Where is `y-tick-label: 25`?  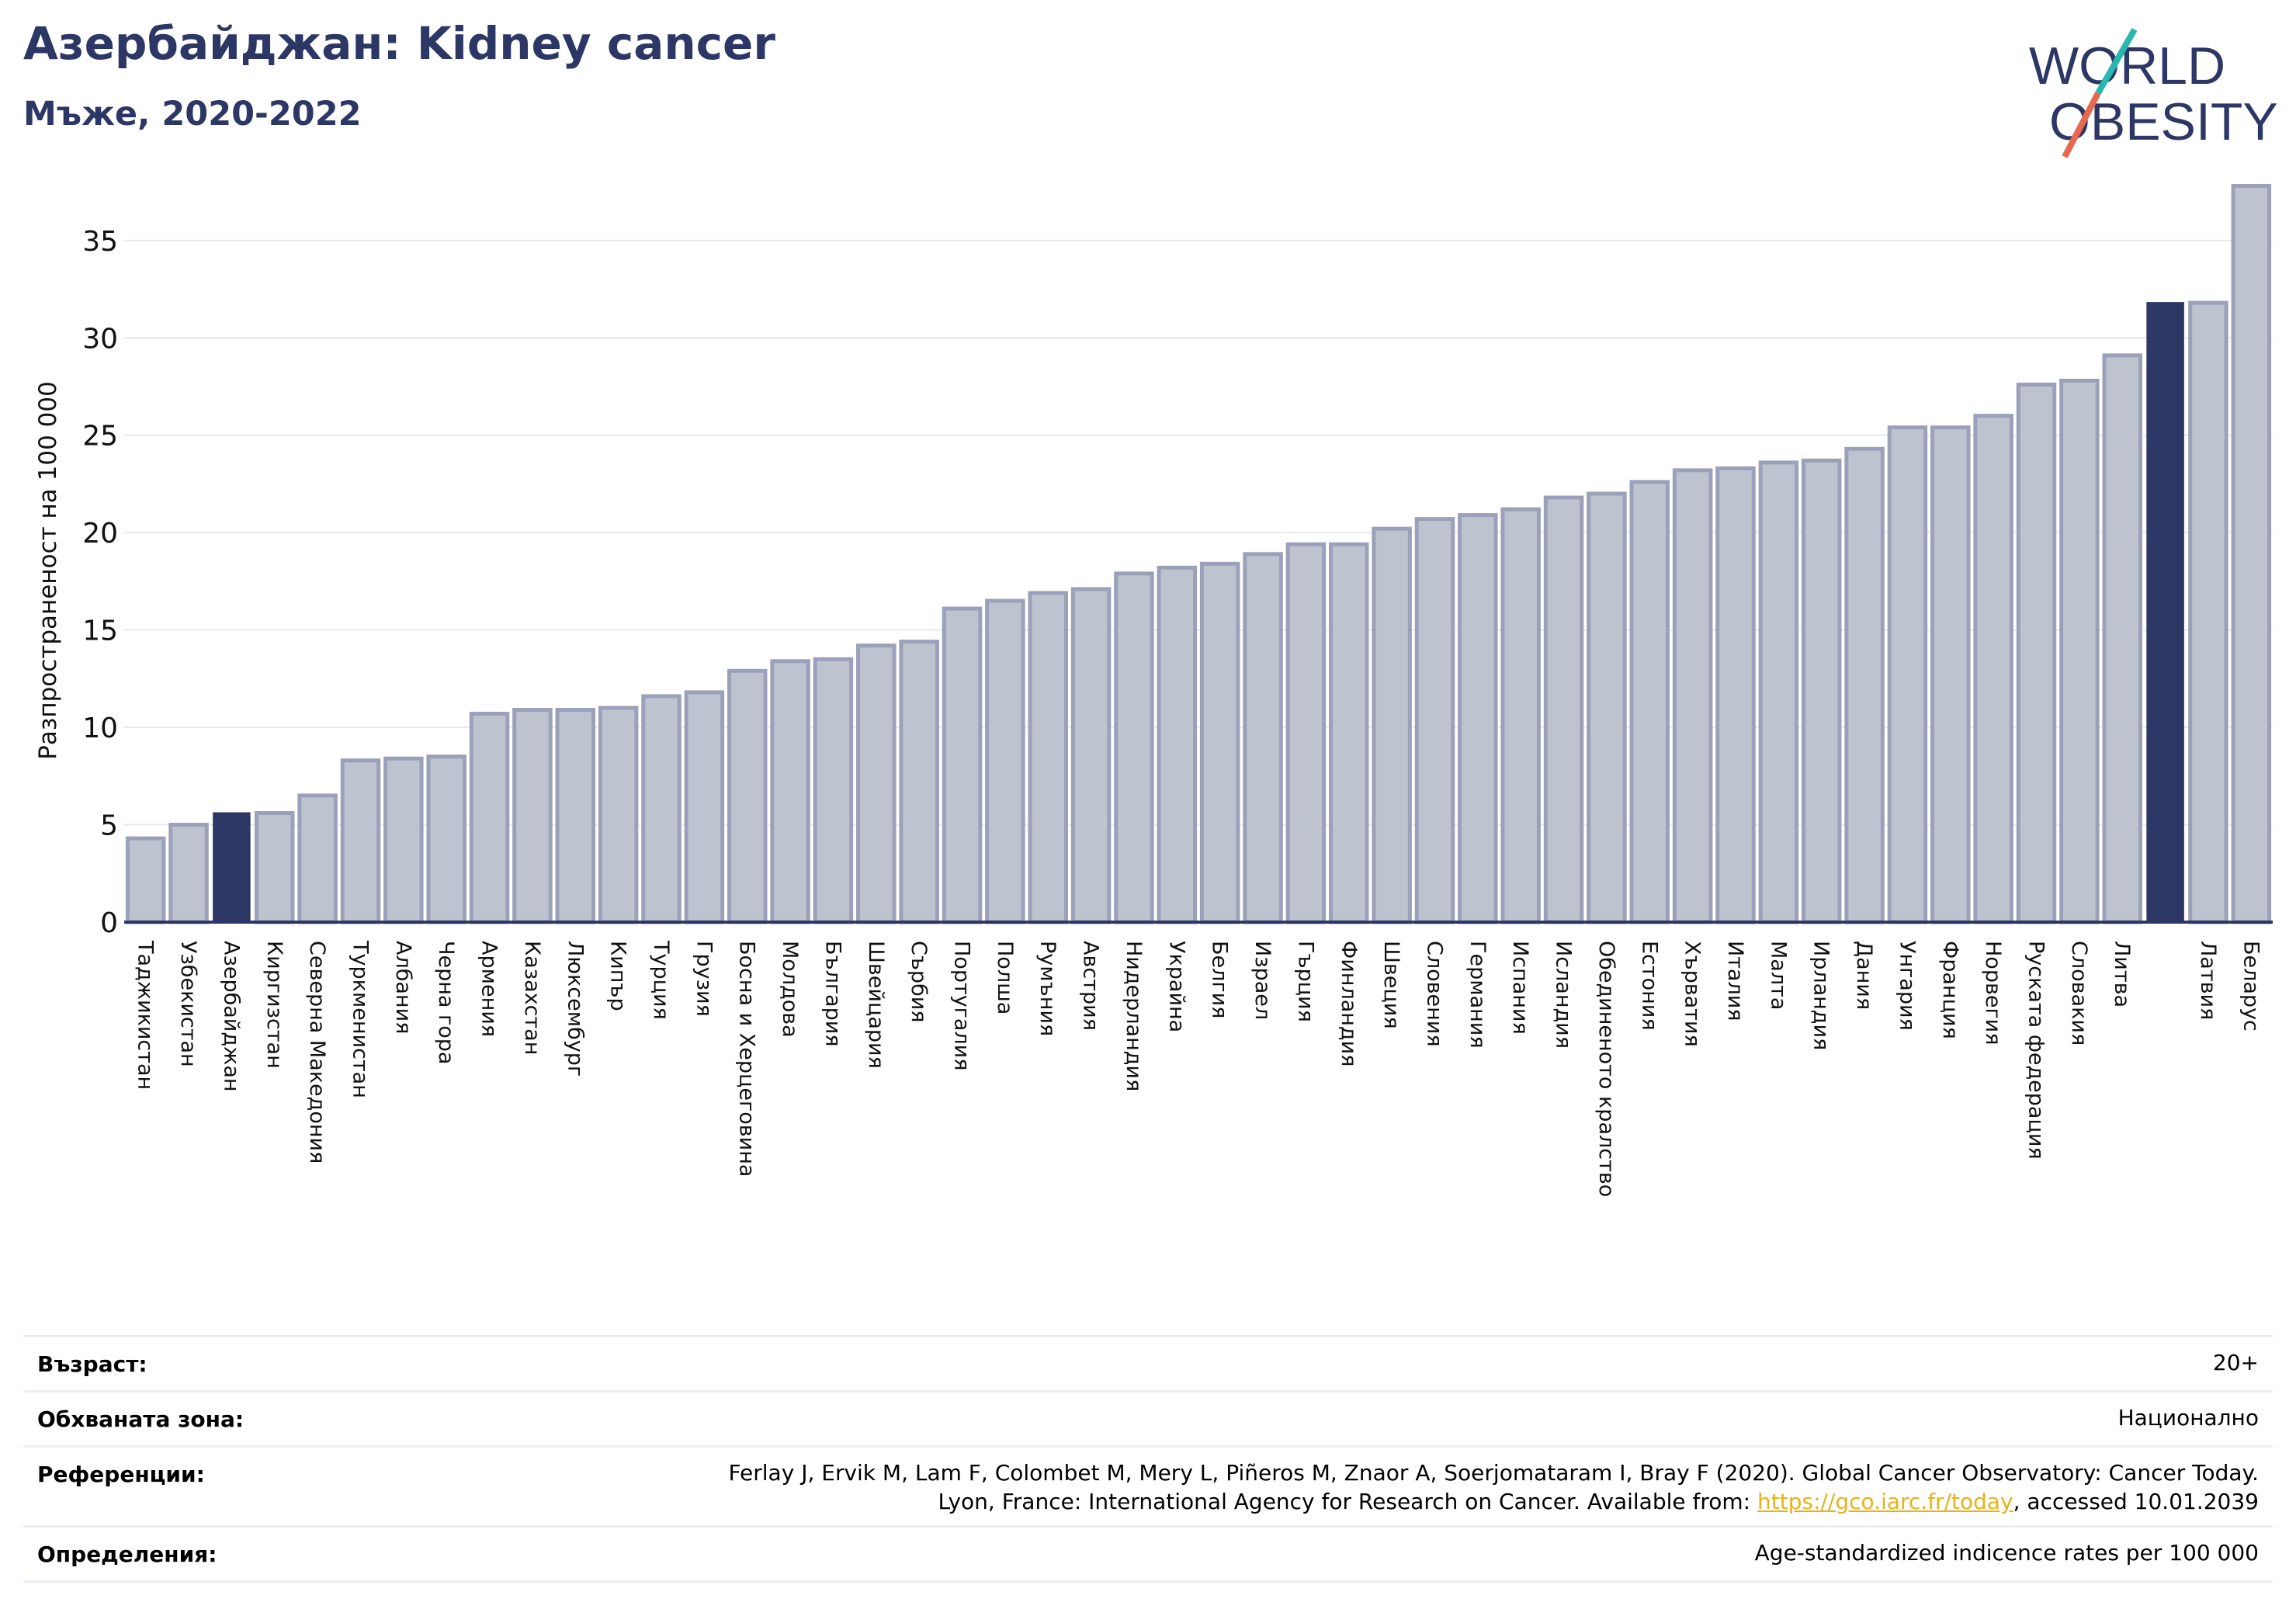 y-tick-label: 25 is located at coordinates (100, 437).